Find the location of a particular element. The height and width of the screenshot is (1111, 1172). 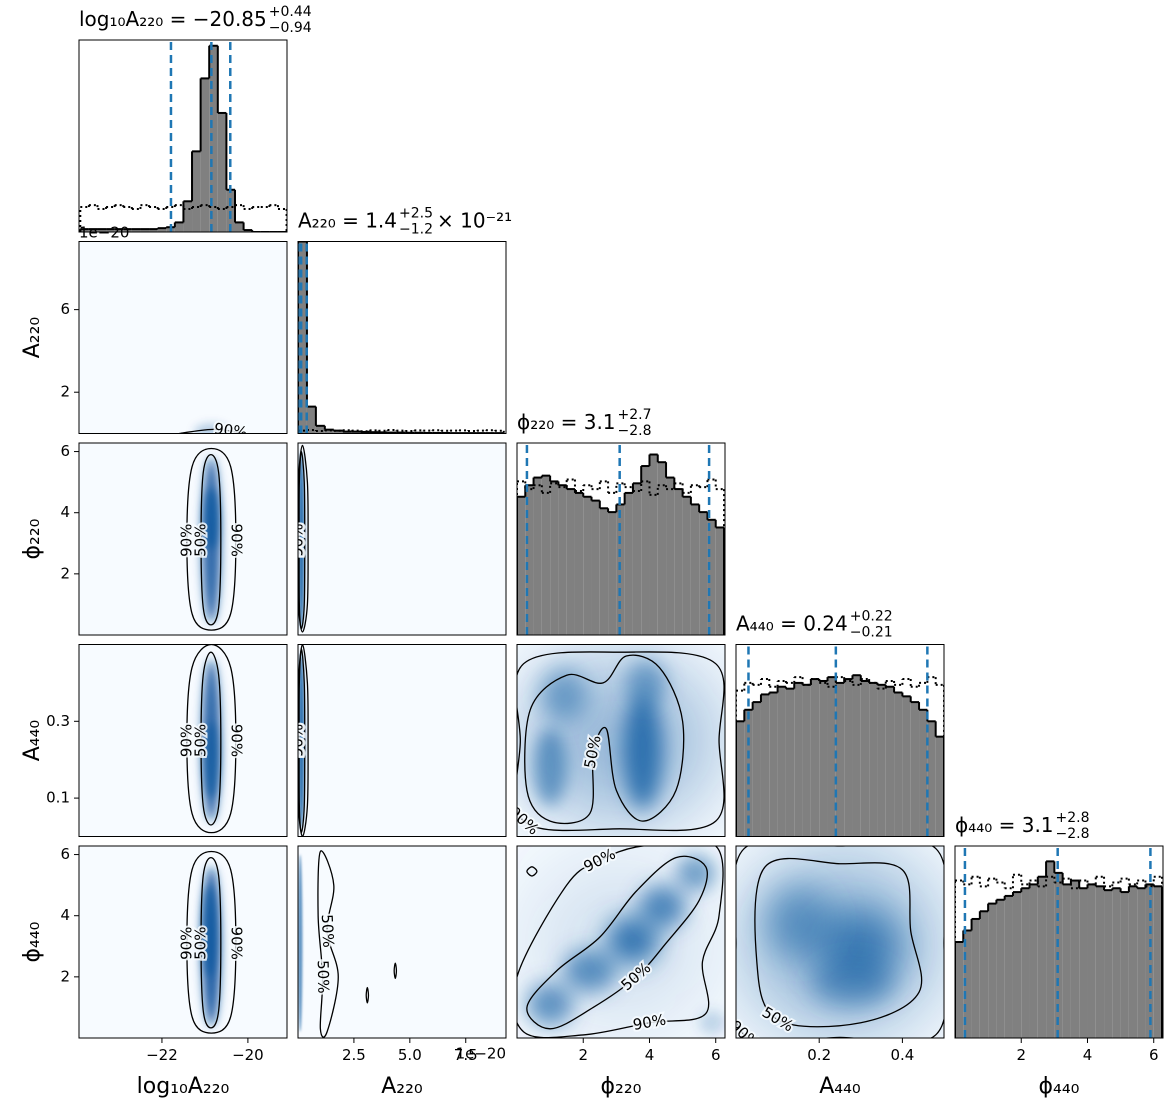

panel-title: A₄₄₀ = 0.24 is located at coordinates (792, 624).